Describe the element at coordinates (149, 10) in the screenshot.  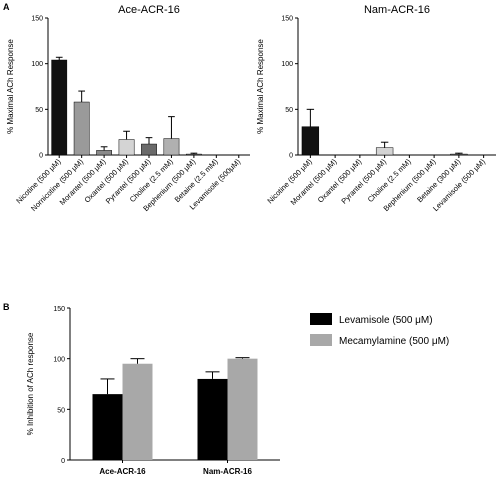
I see `chart-title: Ace-ACR-16` at that location.